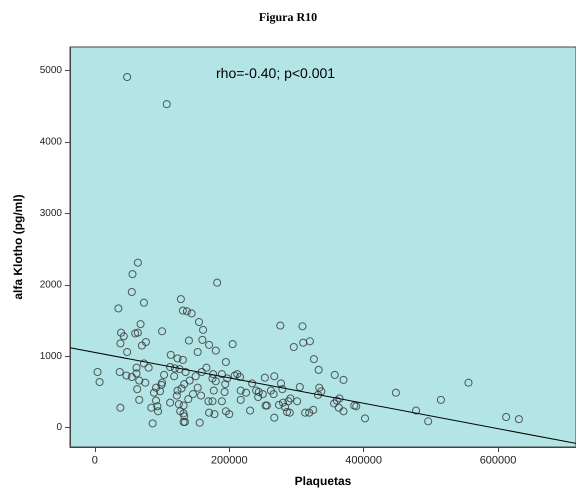  I want to click on x-tick-label: 600000, so click(498, 460).